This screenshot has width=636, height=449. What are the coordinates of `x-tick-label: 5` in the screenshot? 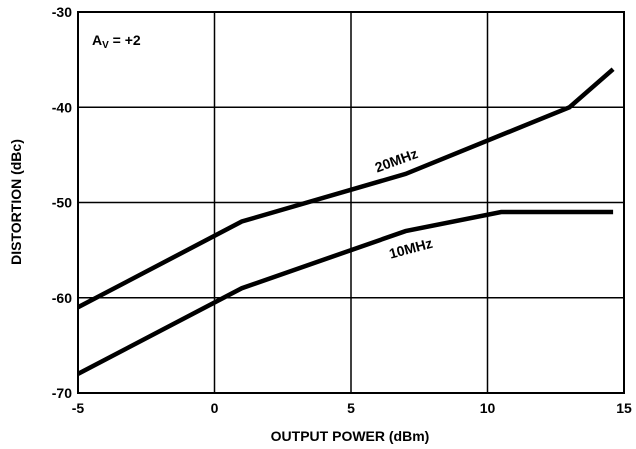 It's located at (351, 408).